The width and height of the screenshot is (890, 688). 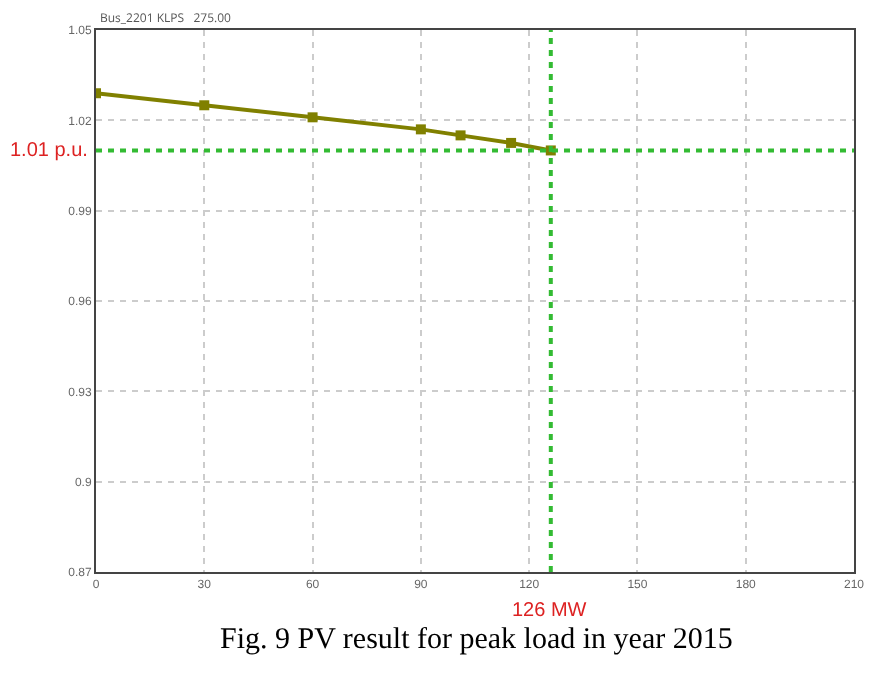 What do you see at coordinates (550, 611) in the screenshot?
I see `ref-line-label: 126 MW` at bounding box center [550, 611].